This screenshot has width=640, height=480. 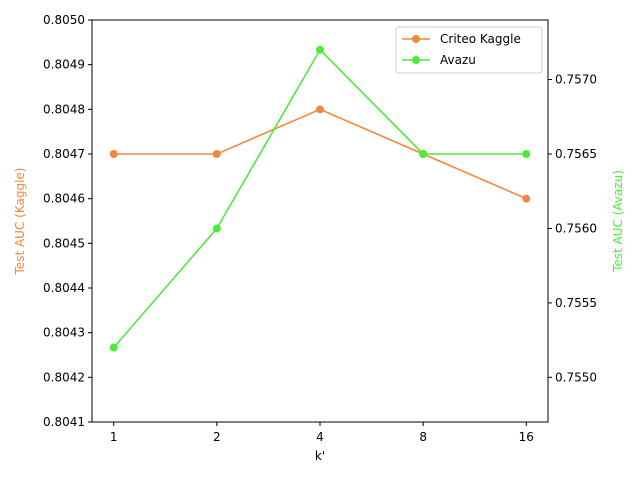 What do you see at coordinates (618, 221) in the screenshot?
I see `right-y-axis-label: Test AUC (Avazu)` at bounding box center [618, 221].